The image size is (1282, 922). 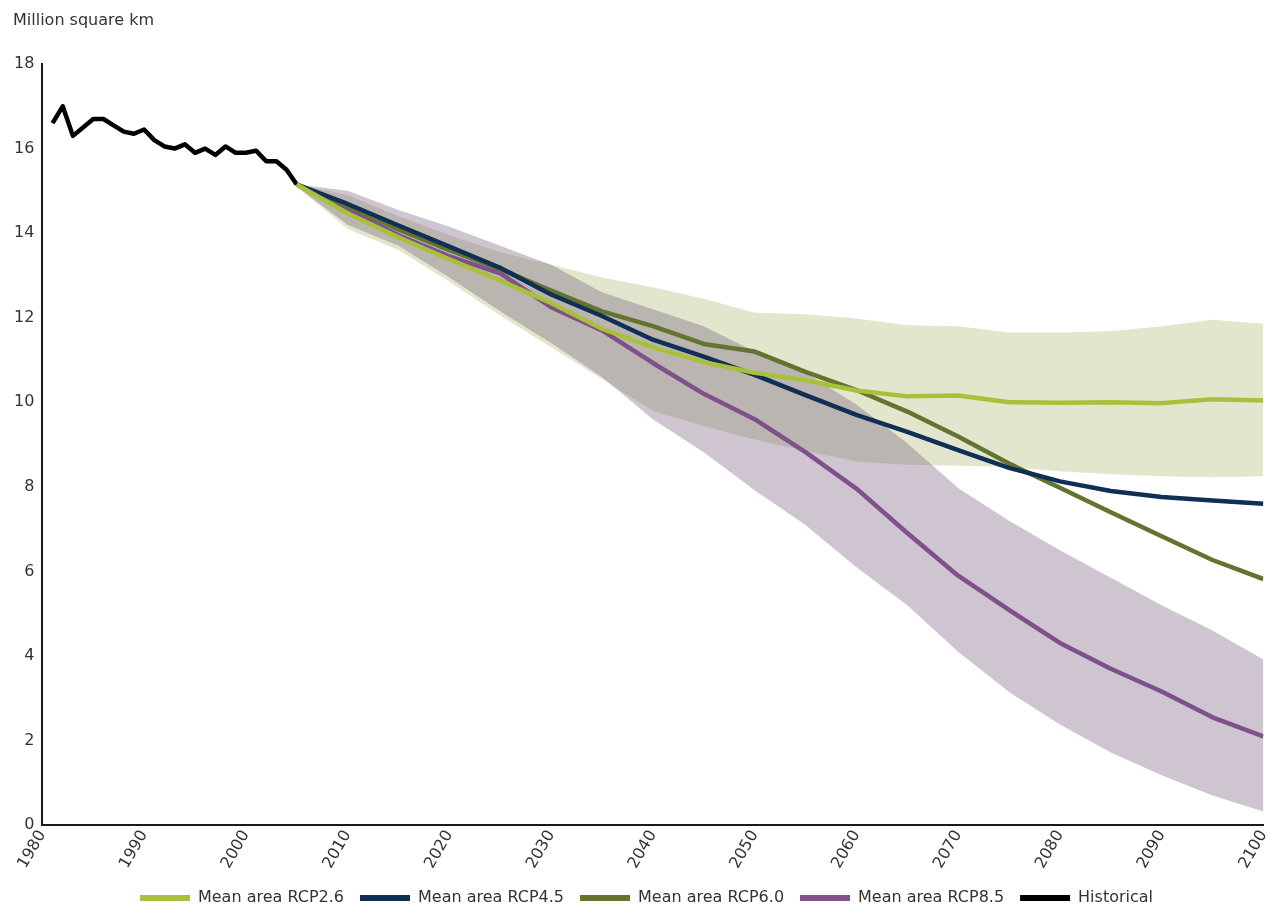 What do you see at coordinates (84, 19) in the screenshot?
I see `y-axis-title: Million square km` at bounding box center [84, 19].